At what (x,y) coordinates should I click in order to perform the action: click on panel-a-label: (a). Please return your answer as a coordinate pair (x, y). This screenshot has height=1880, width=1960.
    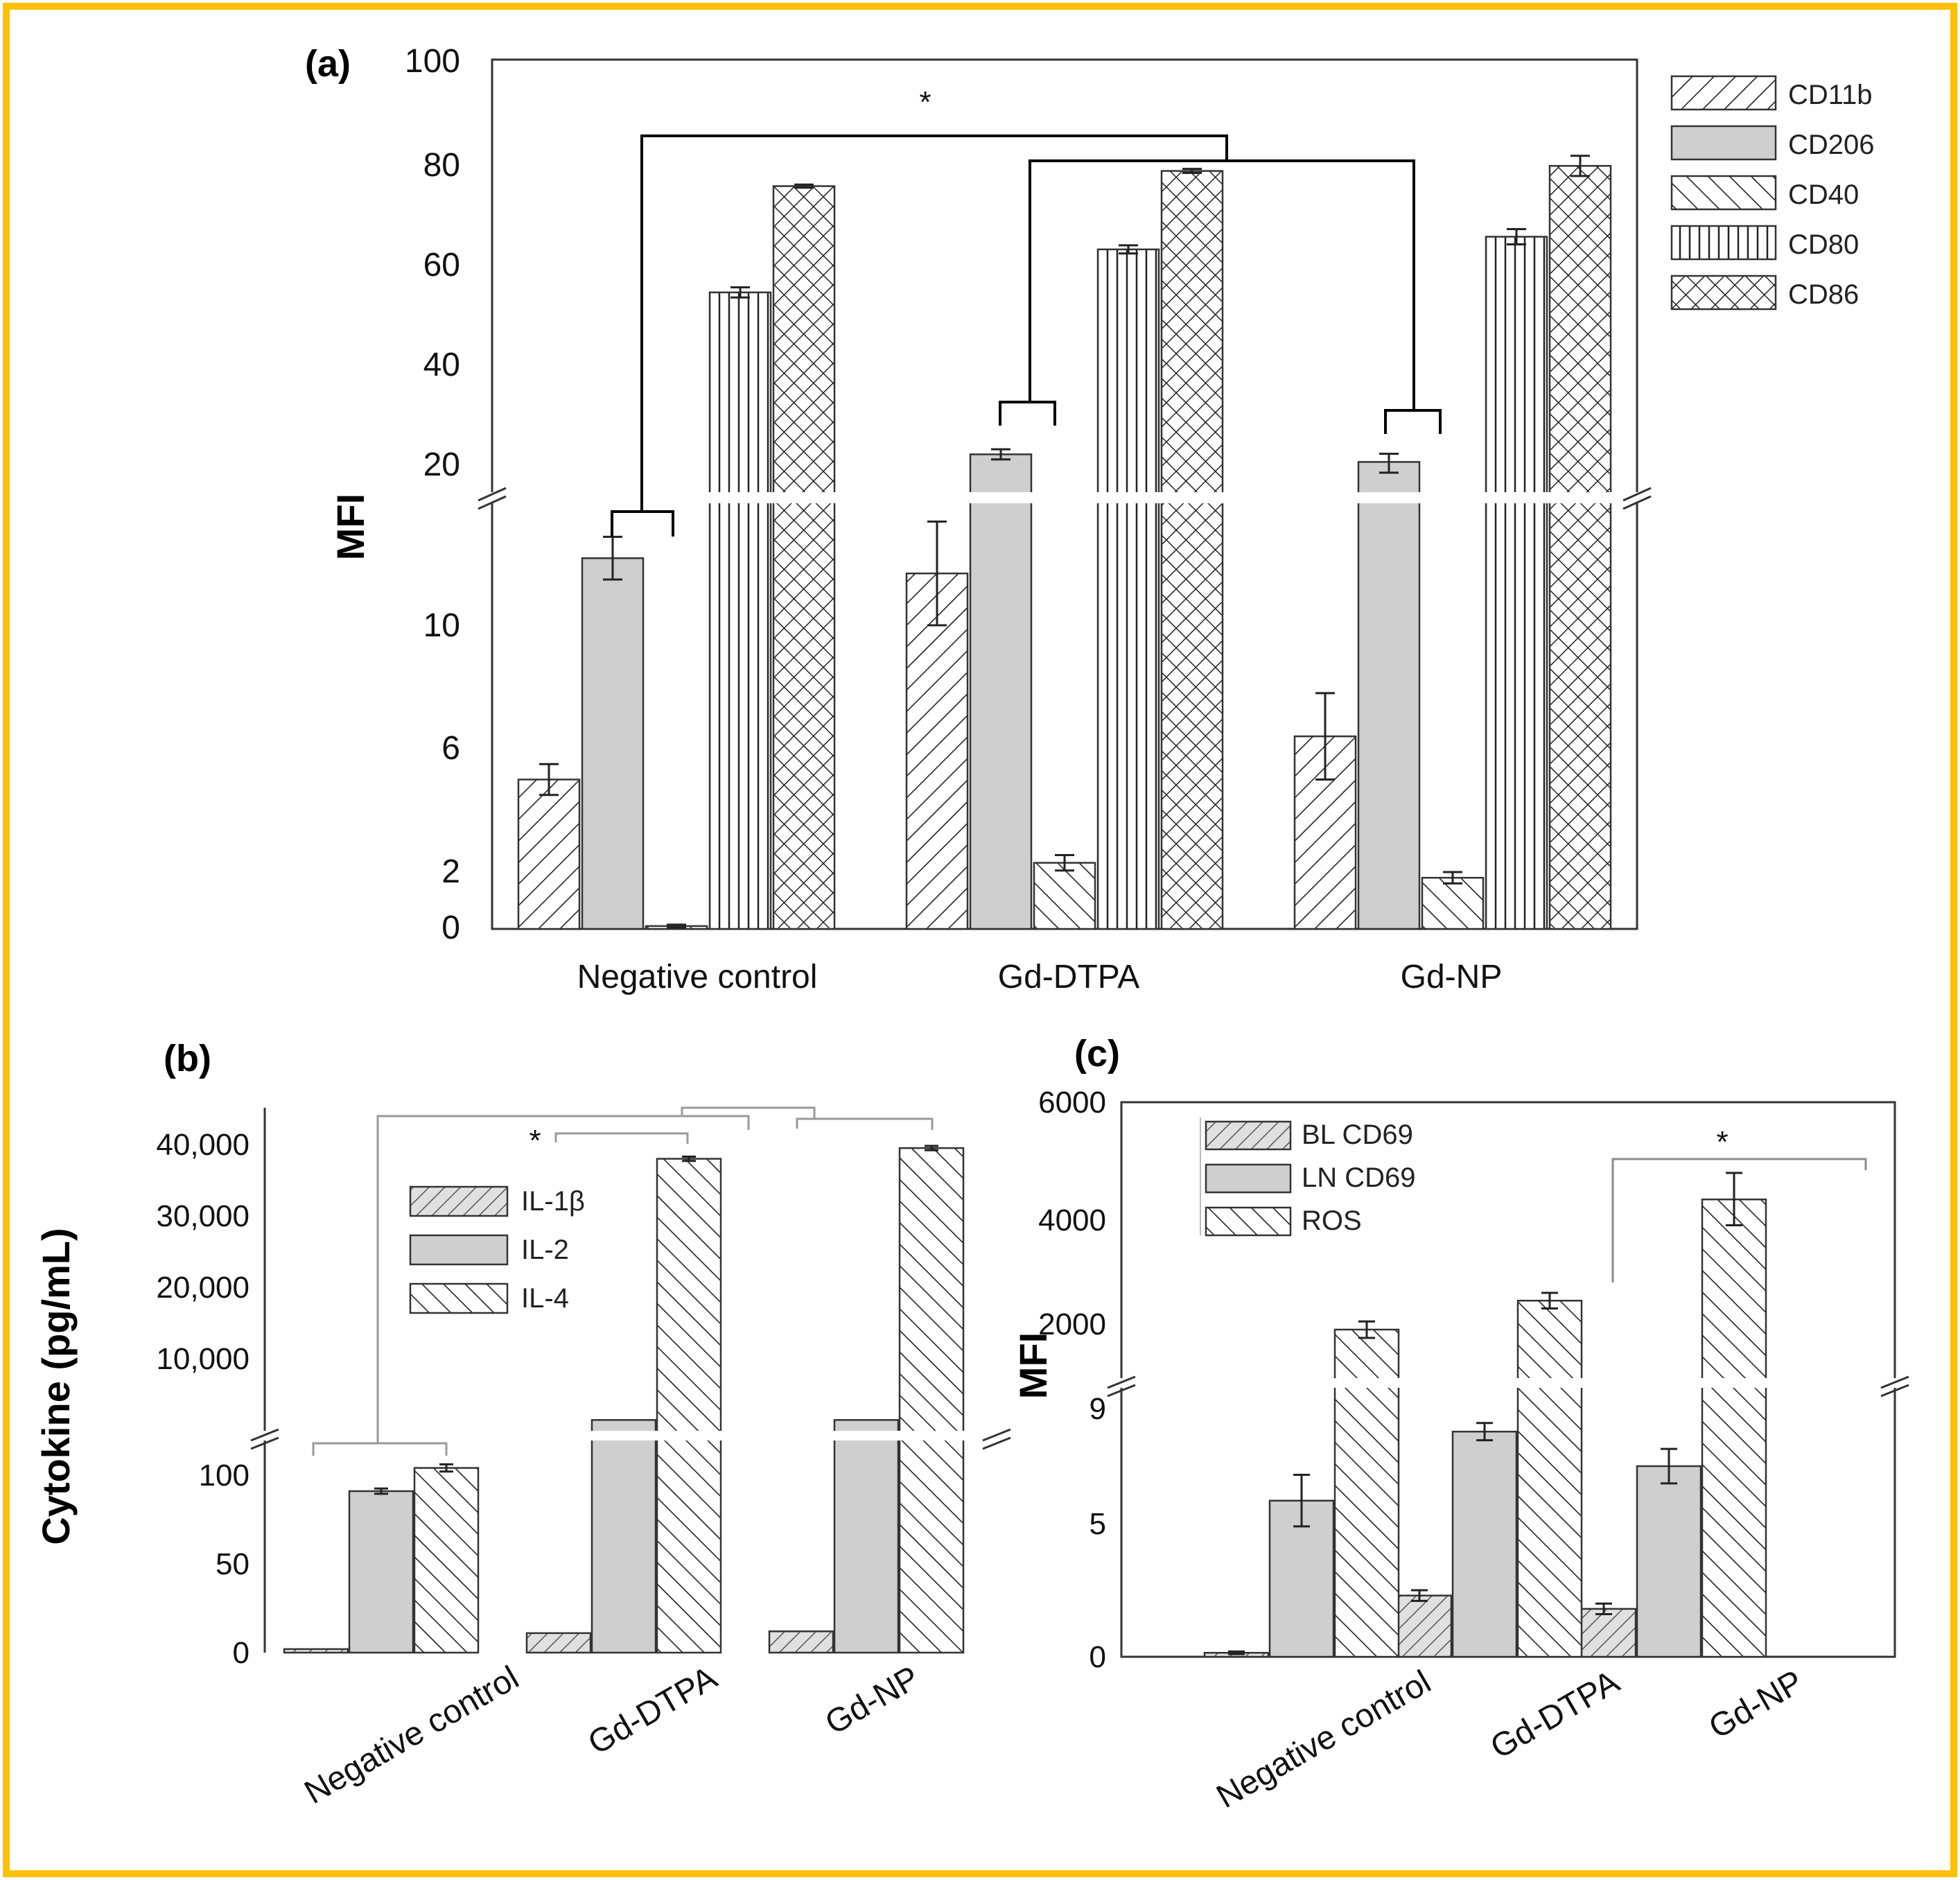
    Looking at the image, I should click on (328, 64).